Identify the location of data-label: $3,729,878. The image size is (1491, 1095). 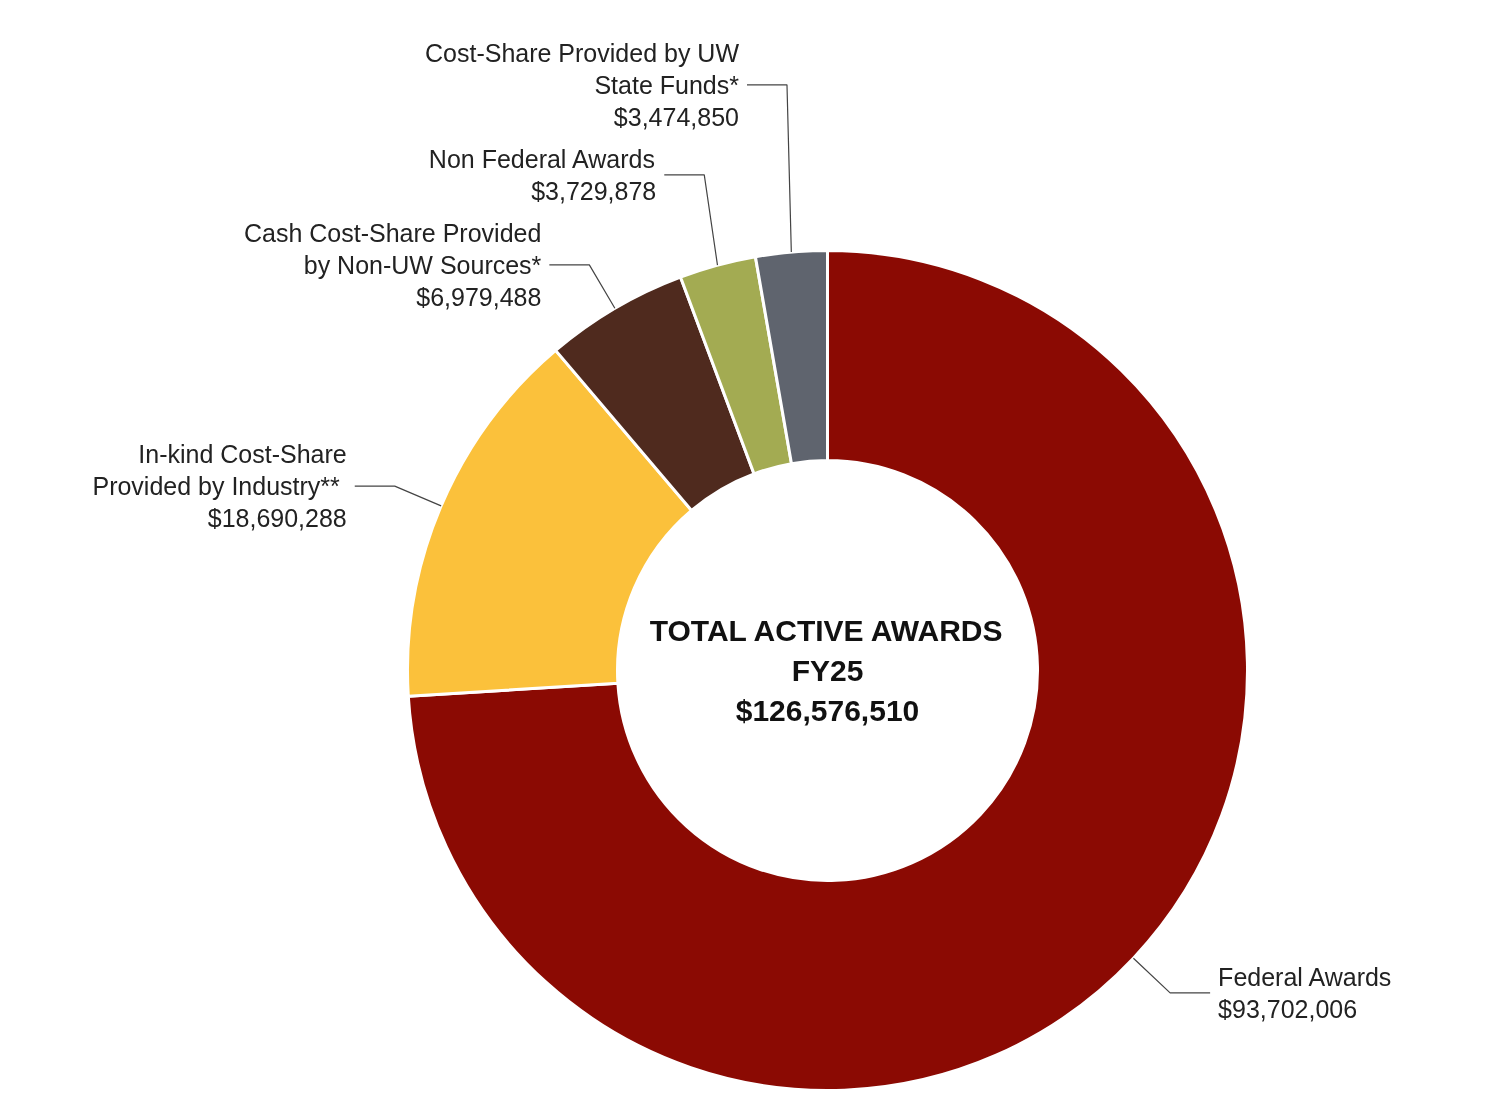
(594, 190).